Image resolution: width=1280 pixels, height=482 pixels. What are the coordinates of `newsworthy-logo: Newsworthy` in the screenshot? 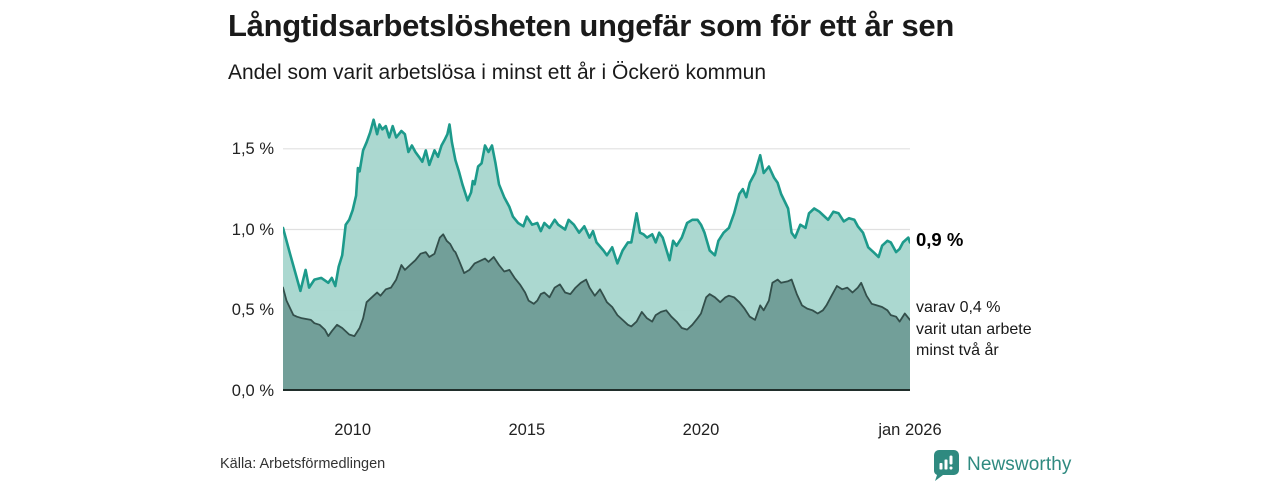 It's located at (1002, 465).